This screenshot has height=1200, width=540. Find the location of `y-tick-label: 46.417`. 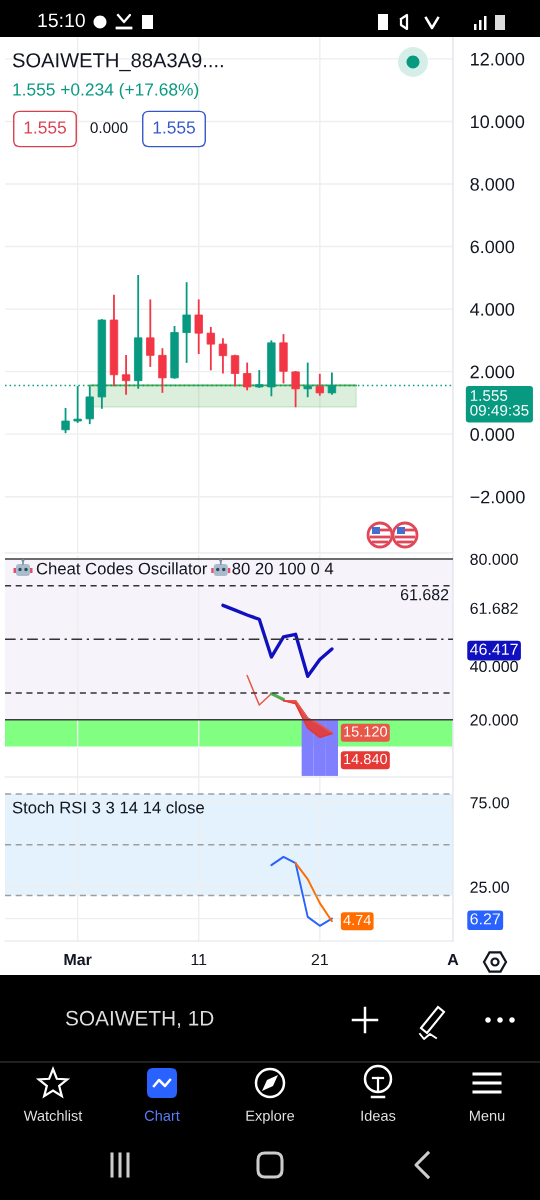

y-tick-label: 46.417 is located at coordinates (494, 649).